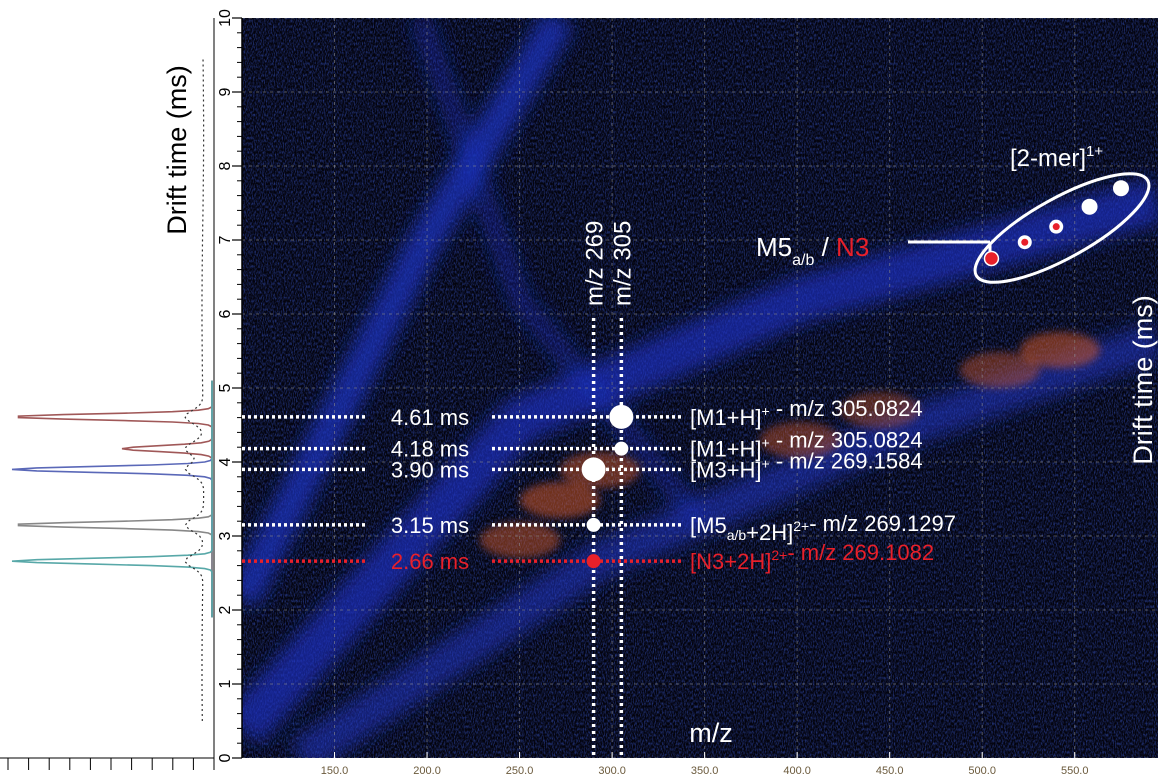 The height and width of the screenshot is (776, 1158). I want to click on x-tick-label: 250.0, so click(520, 770).